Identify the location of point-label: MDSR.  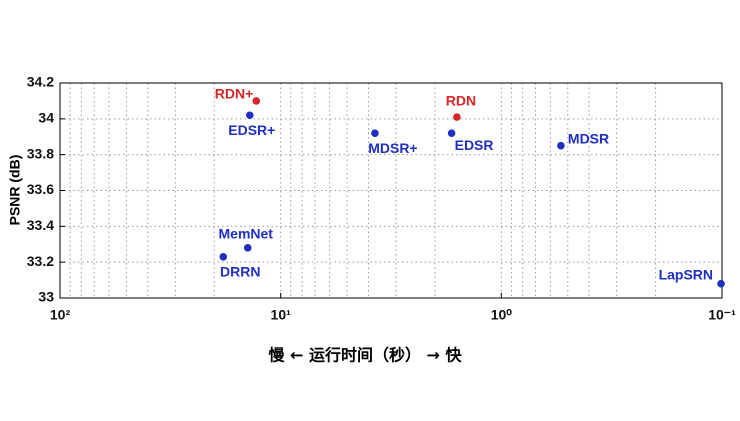
(588, 138).